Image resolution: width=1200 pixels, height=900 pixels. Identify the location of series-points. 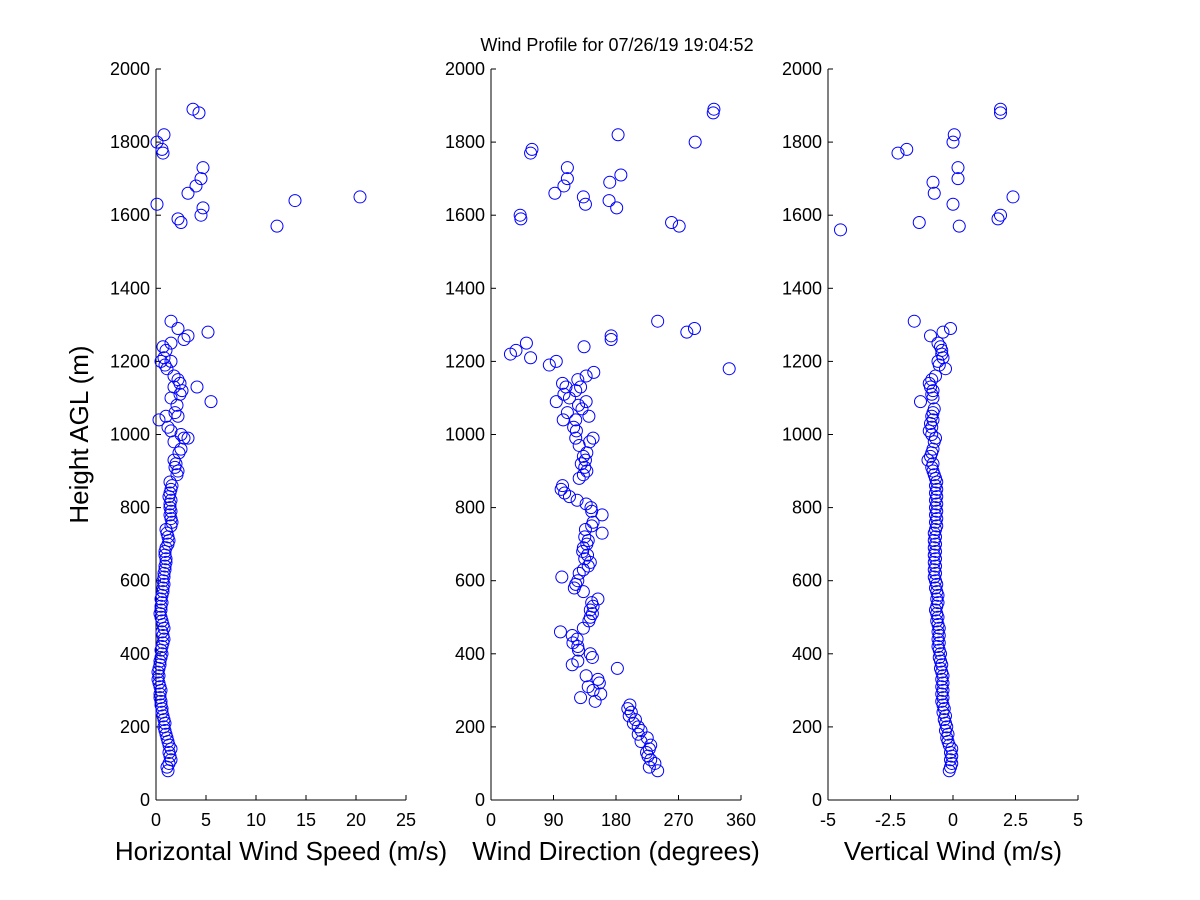
(927, 440).